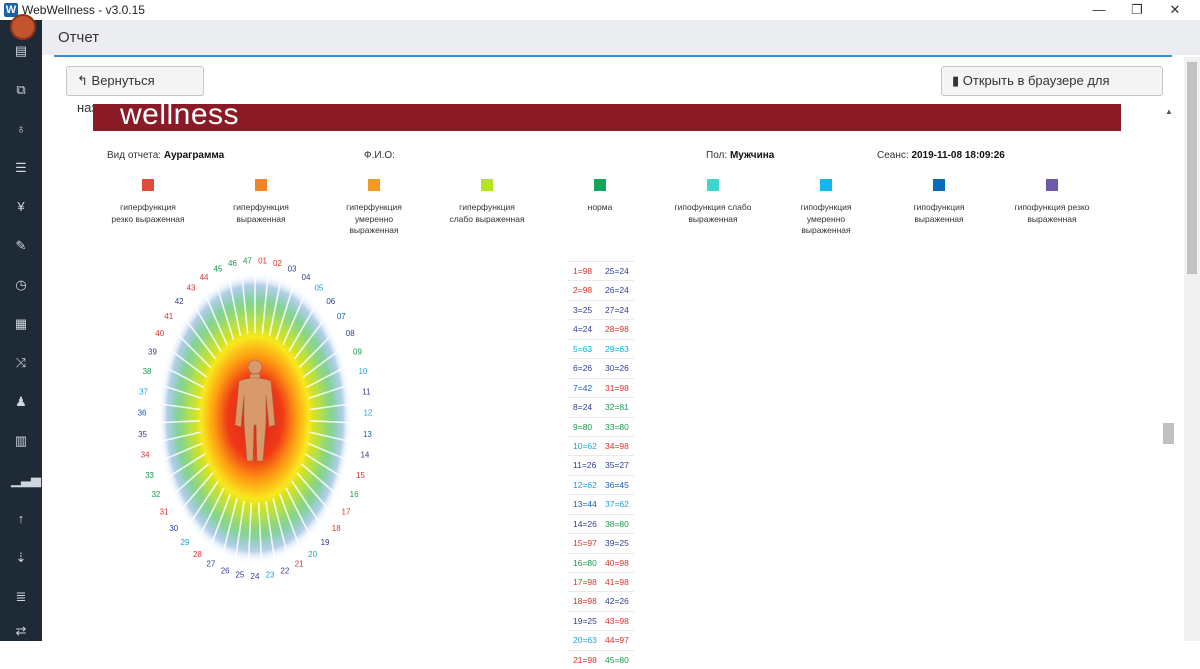  Describe the element at coordinates (585, 465) in the screenshot. I see `value-cell: 11=26` at that location.